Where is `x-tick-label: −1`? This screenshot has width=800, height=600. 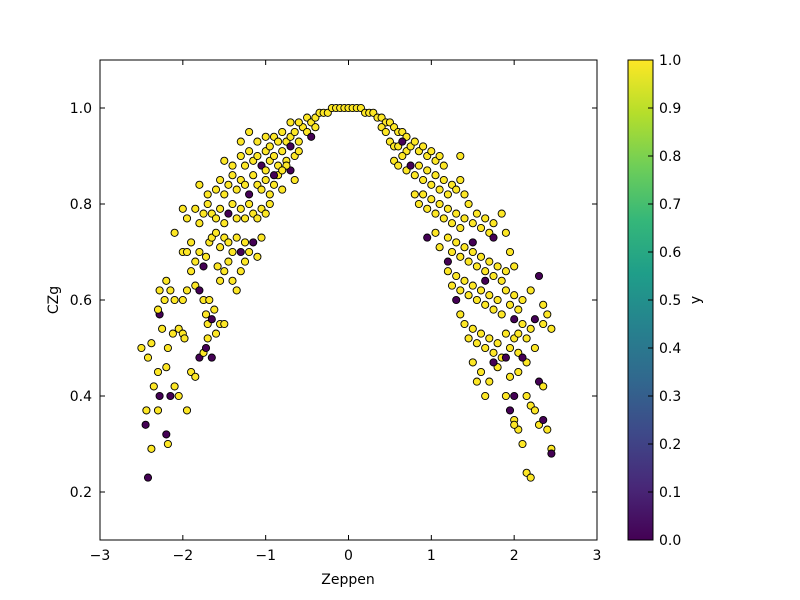
x-tick-label: −1 is located at coordinates (265, 556).